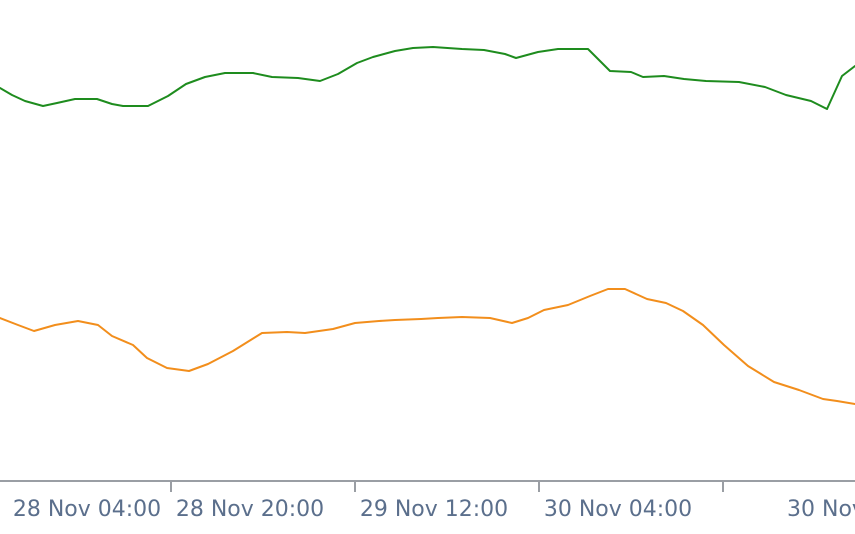 This screenshot has width=855, height=534. What do you see at coordinates (821, 509) in the screenshot?
I see `x-tick-label: 30 Nov 20:00` at bounding box center [821, 509].